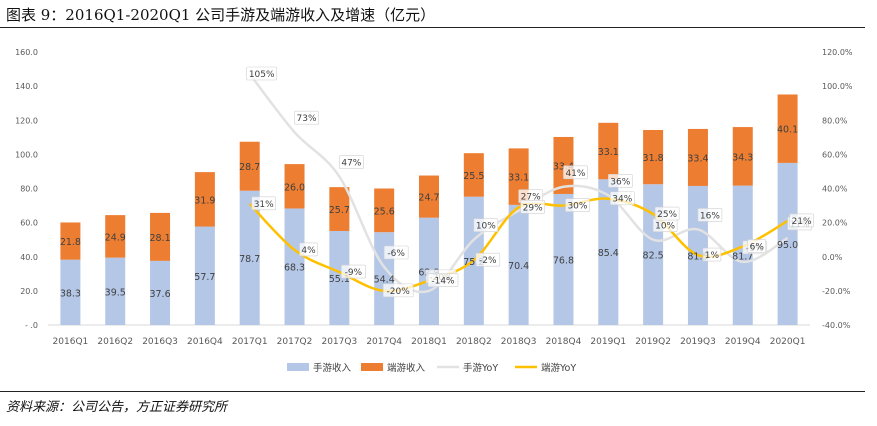  Describe the element at coordinates (429, 342) in the screenshot. I see `x-axis-tick-label: 2018Q1` at that location.